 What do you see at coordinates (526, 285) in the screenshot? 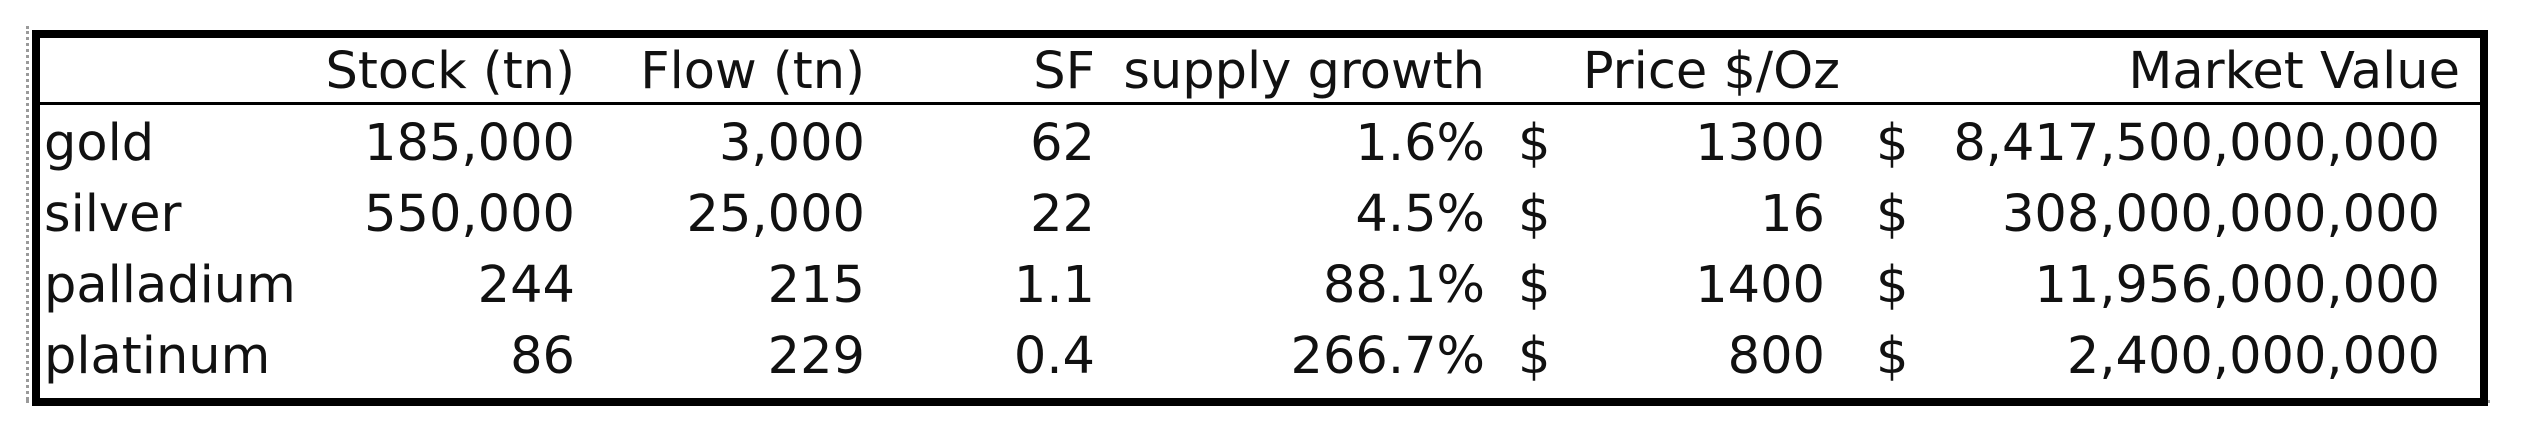
I see `row-palladium-stock: 244` at bounding box center [526, 285].